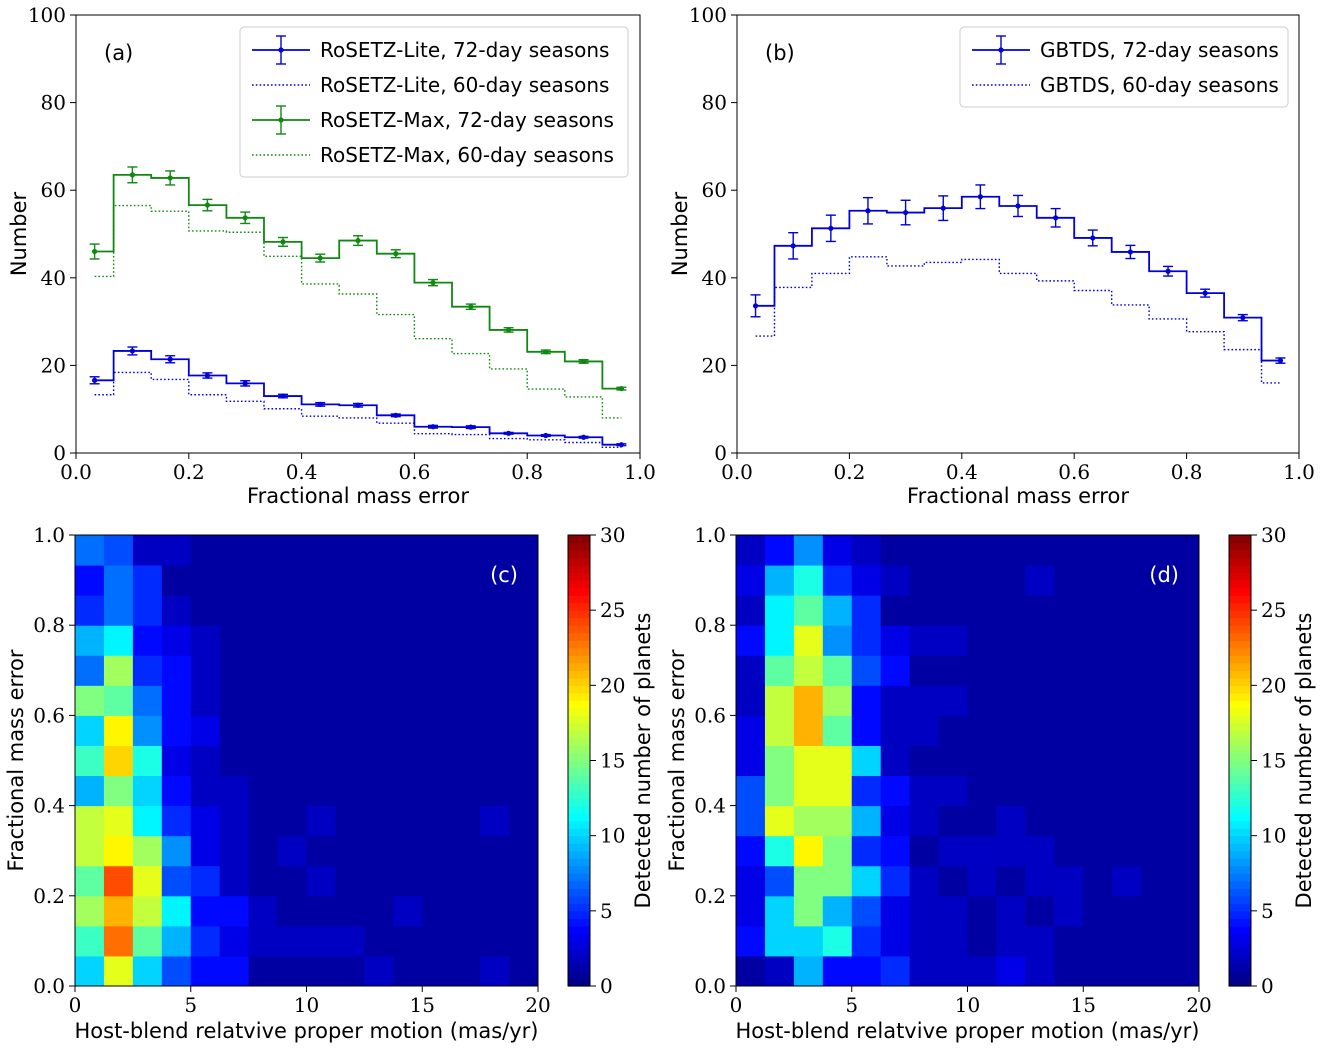  I want to click on x-tick-label: 0.0, so click(737, 472).